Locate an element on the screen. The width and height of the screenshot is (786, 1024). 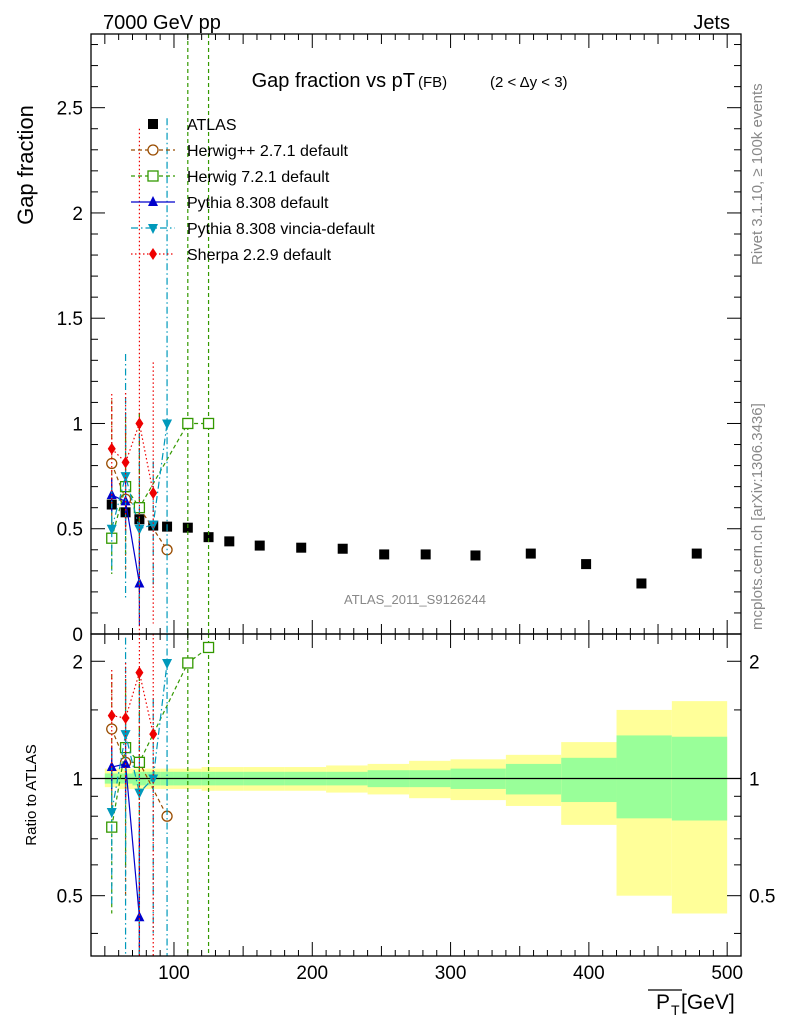
ratio-y-tick-label-right: 1 is located at coordinates (754, 779).